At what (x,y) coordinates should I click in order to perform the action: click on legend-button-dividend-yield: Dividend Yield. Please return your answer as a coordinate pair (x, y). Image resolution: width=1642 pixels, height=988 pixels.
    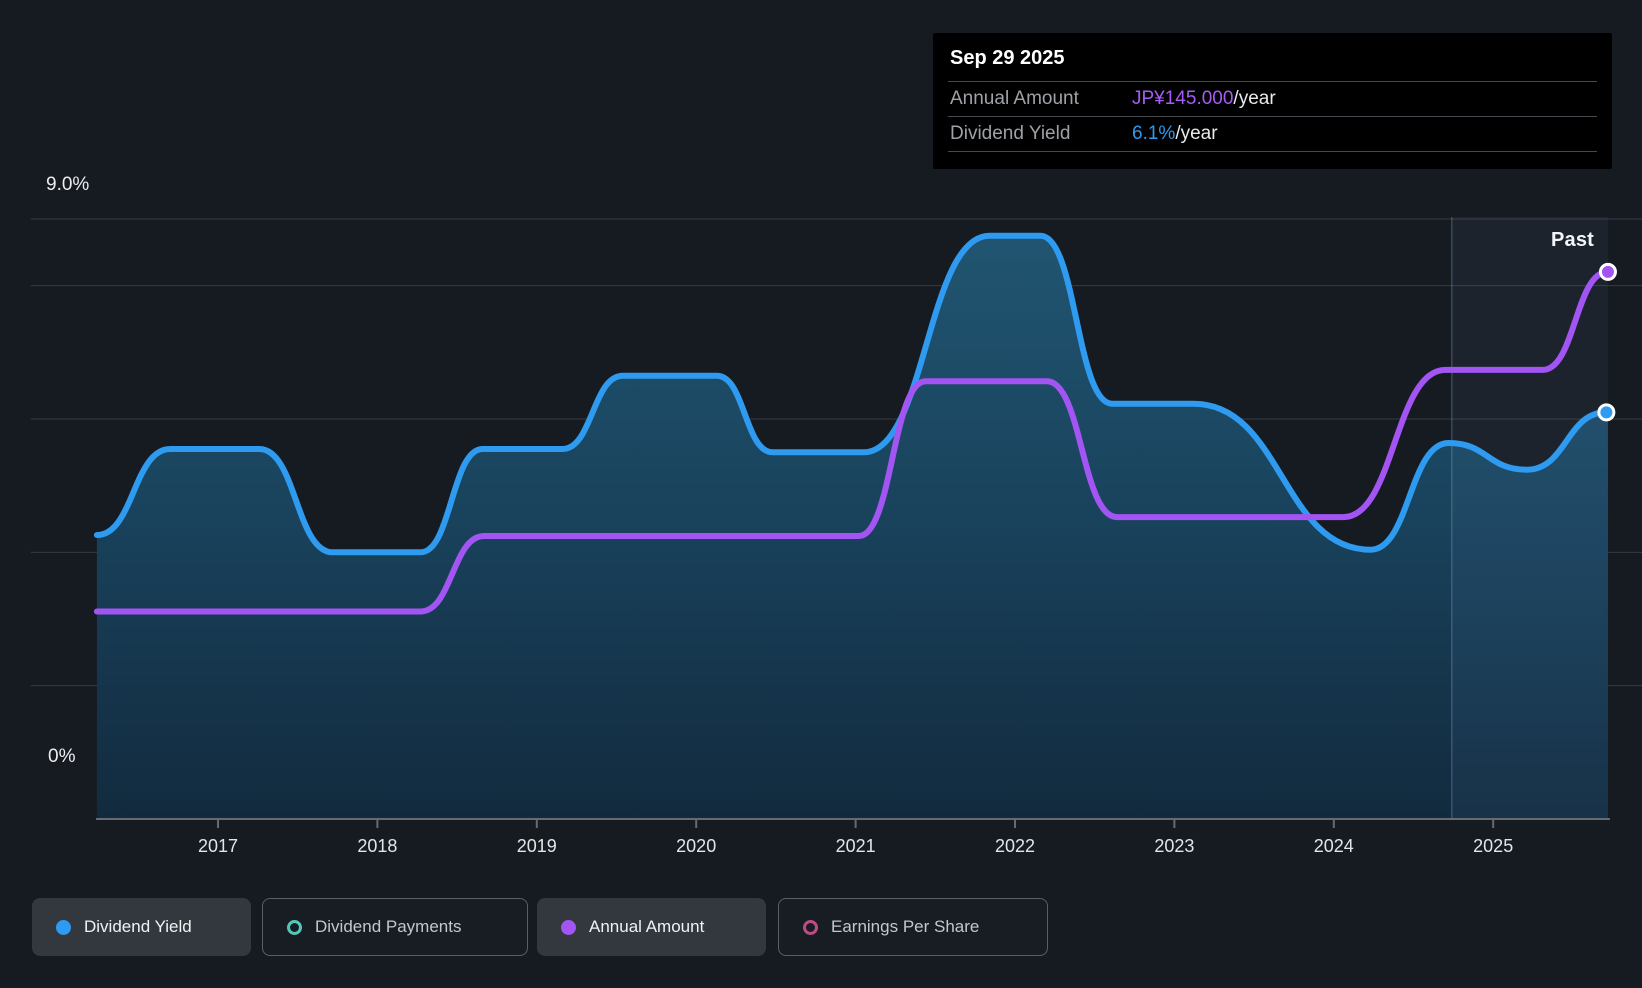
    Looking at the image, I should click on (141, 927).